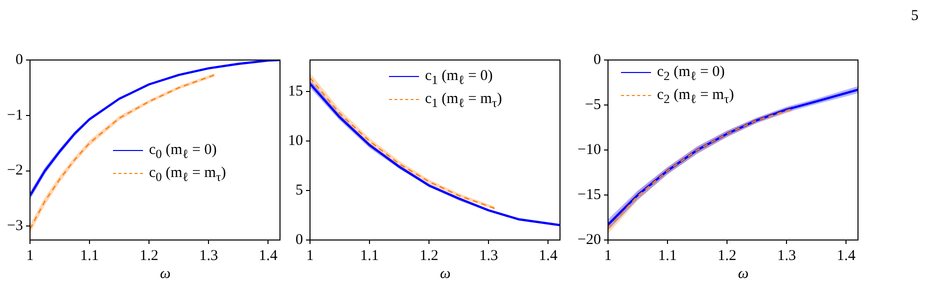 The image size is (933, 307). I want to click on y-tick-label: 10, so click(295, 141).